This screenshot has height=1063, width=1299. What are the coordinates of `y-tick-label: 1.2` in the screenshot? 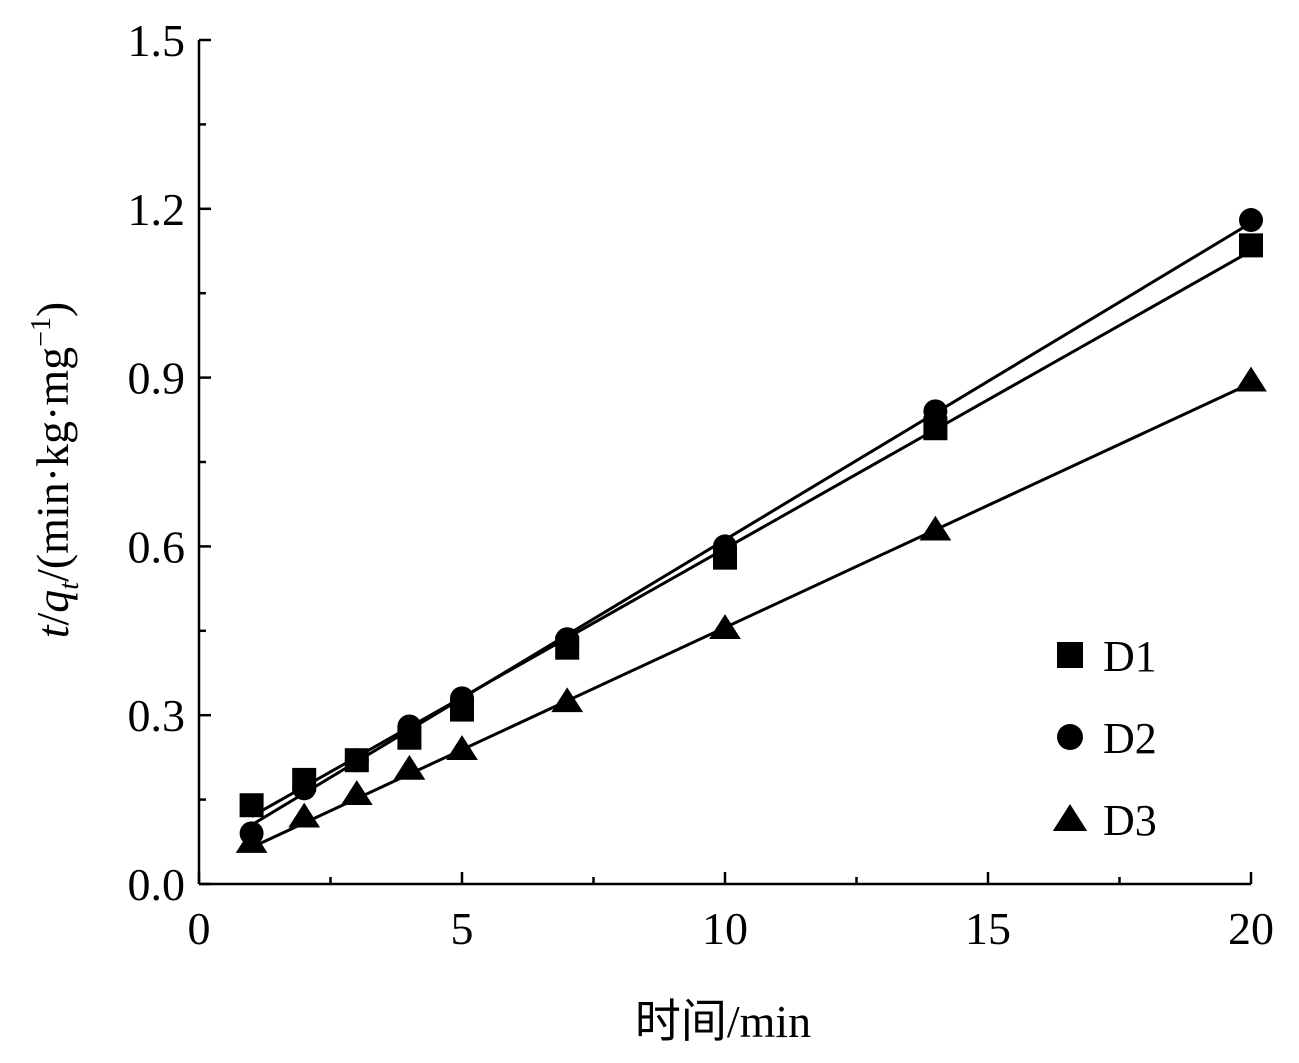 It's located at (157, 209).